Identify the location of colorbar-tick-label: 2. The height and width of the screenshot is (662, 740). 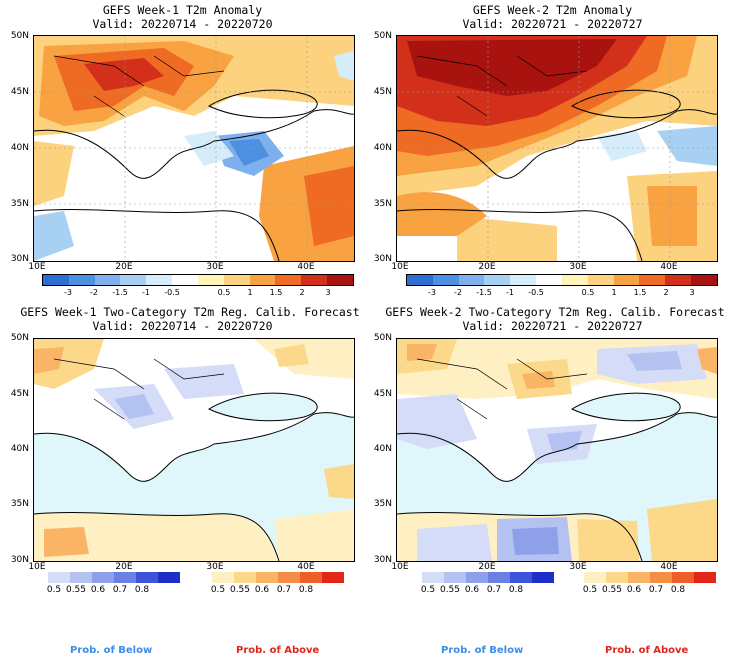
(666, 292).